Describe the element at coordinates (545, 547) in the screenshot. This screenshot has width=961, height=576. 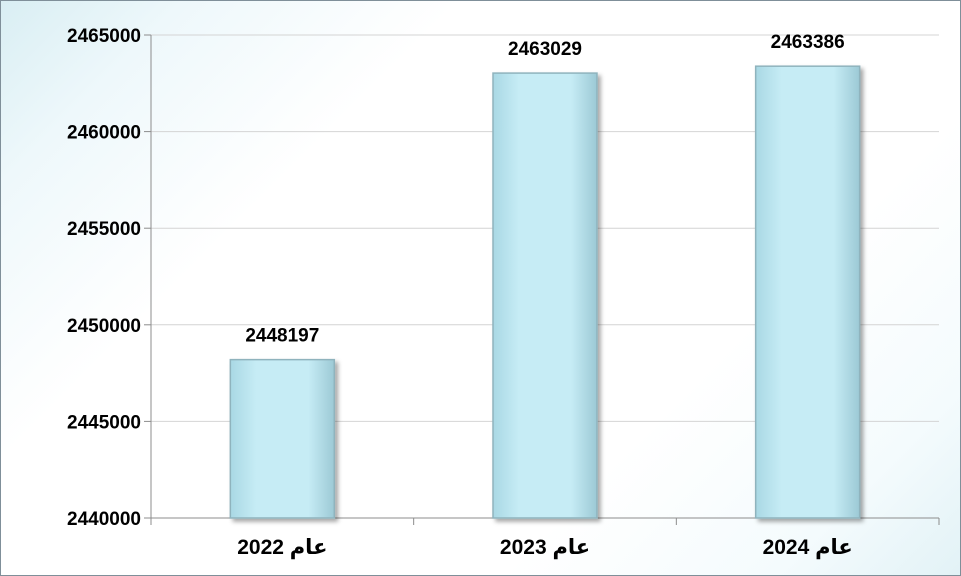
I see `x-category-label: عام 2023` at that location.